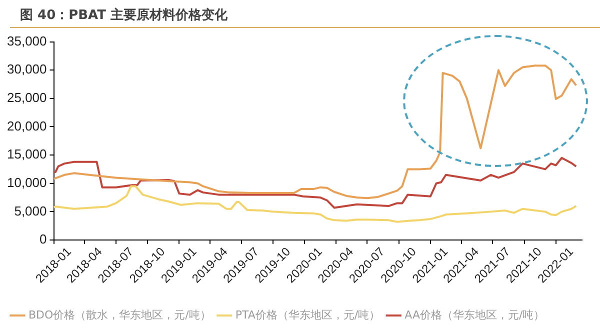  What do you see at coordinates (26, 69) in the screenshot?
I see `y-tick-label: 30,000` at bounding box center [26, 69].